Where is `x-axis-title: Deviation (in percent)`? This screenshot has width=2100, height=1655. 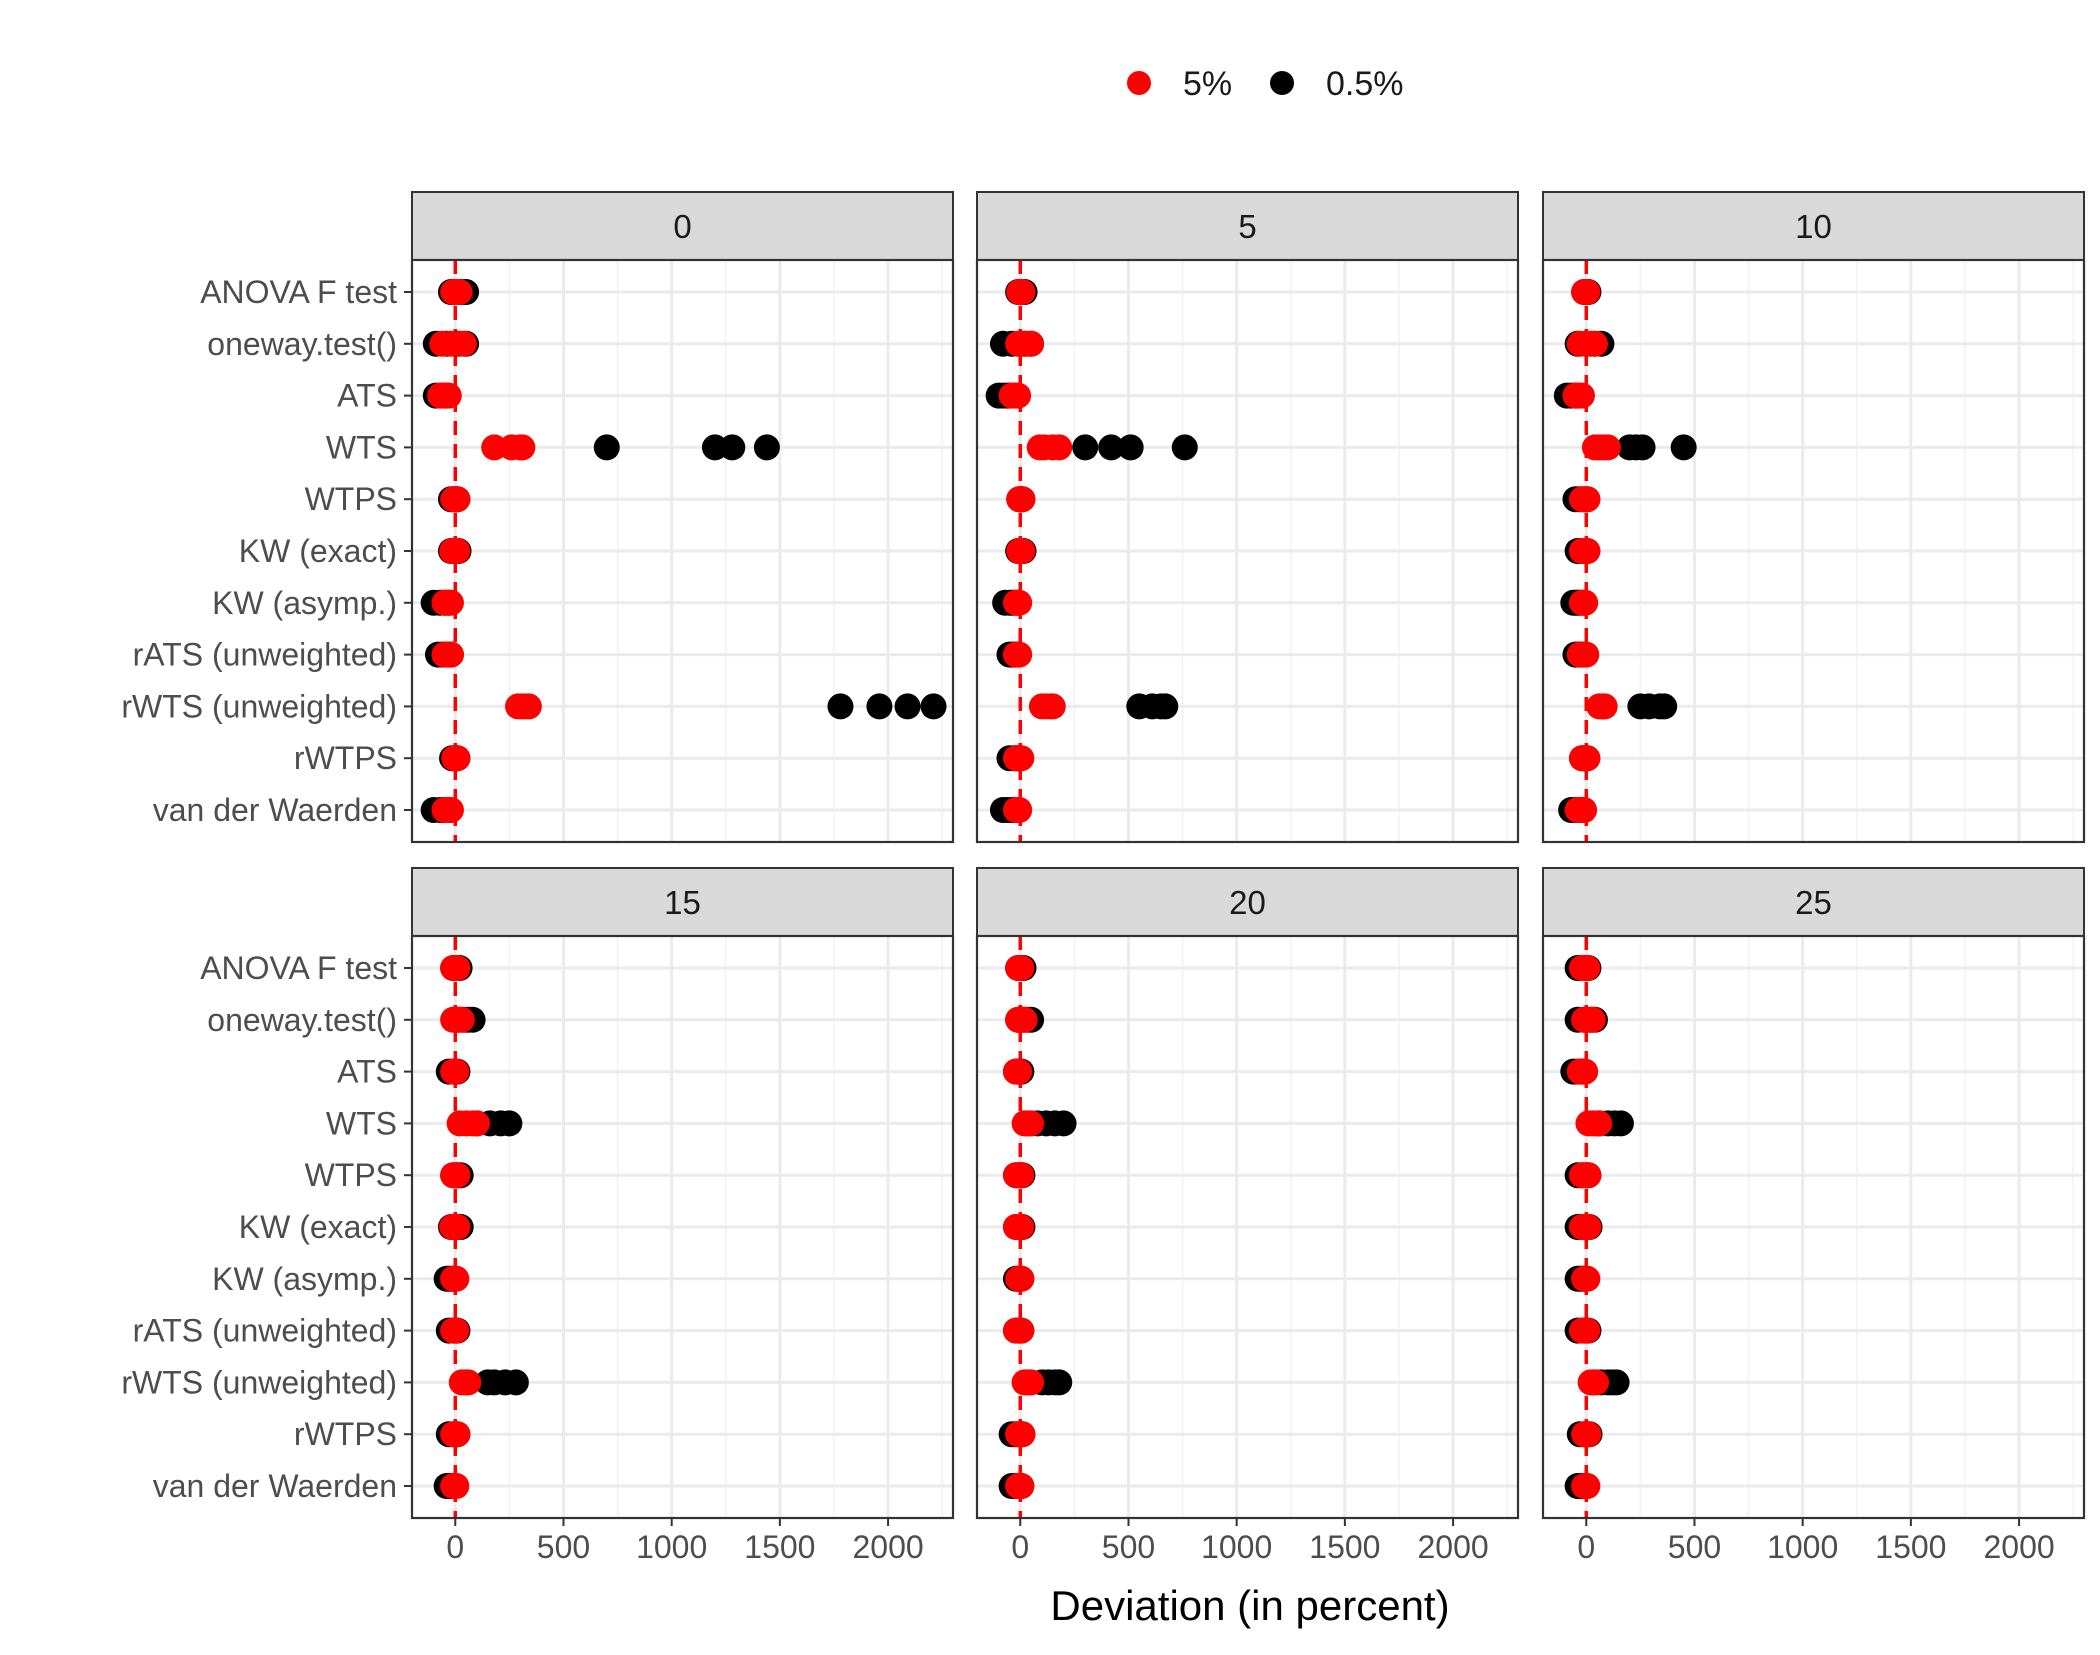
x-axis-title: Deviation (in percent) is located at coordinates (1249, 1605).